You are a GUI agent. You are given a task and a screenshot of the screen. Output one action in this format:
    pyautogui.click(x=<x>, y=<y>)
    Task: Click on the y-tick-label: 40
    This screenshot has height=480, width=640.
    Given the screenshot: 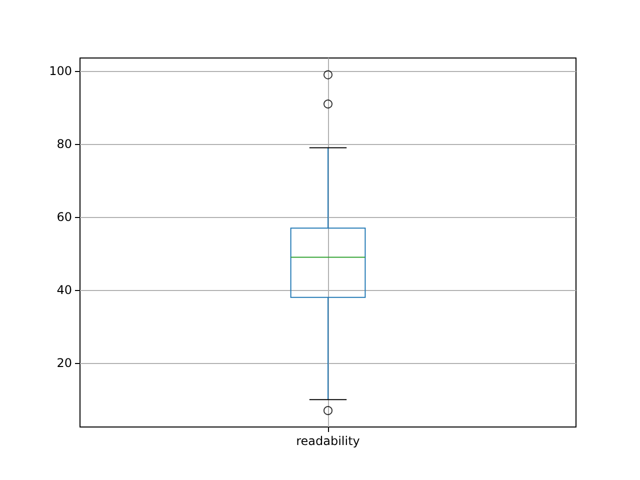 What is the action you would take?
    pyautogui.click(x=64, y=290)
    